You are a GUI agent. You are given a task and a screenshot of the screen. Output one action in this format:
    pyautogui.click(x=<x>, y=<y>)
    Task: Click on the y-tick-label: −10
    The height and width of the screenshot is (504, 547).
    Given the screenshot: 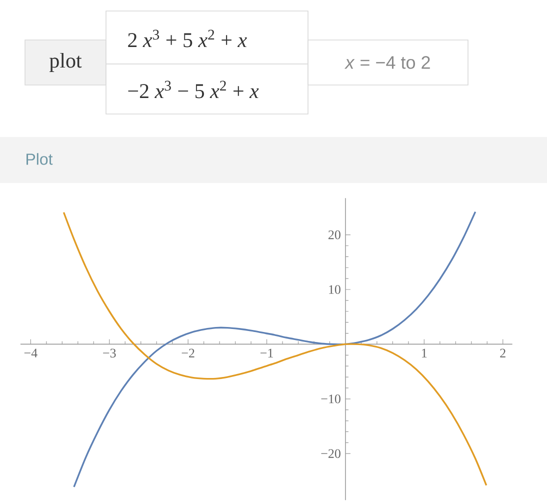 What is the action you would take?
    pyautogui.click(x=330, y=399)
    